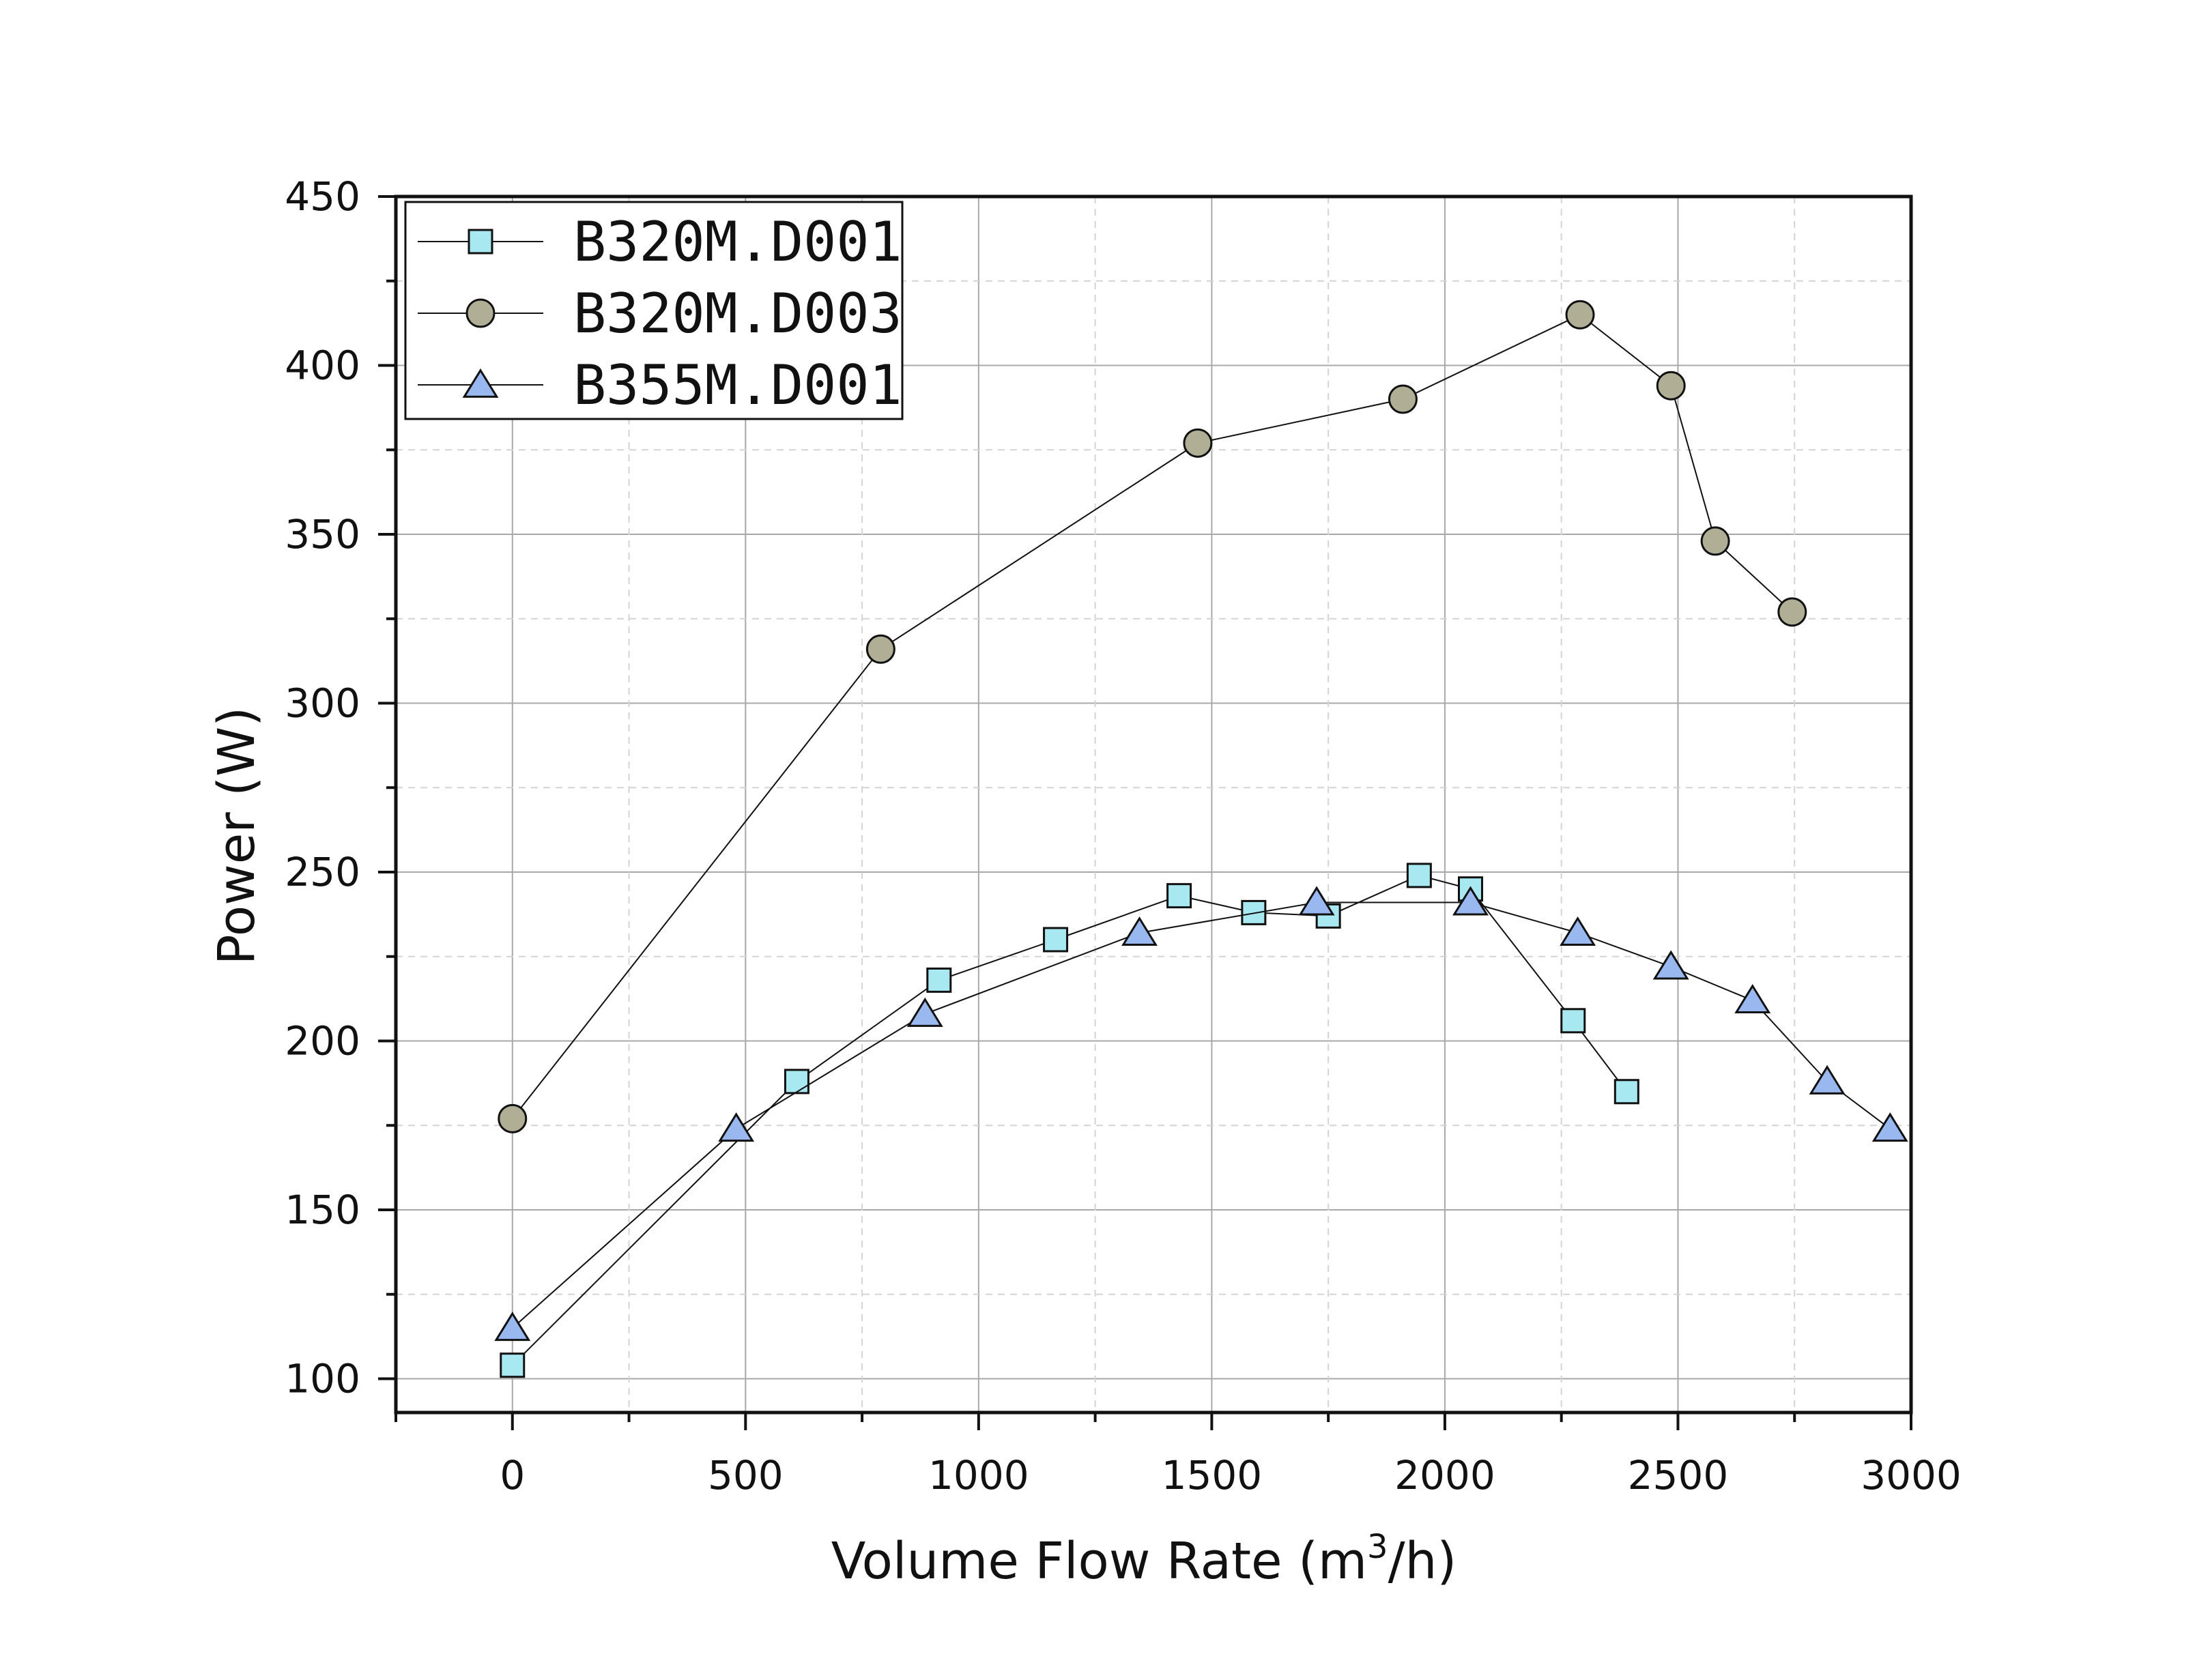  What do you see at coordinates (1678, 1475) in the screenshot?
I see `x-tick-label: 2500` at bounding box center [1678, 1475].